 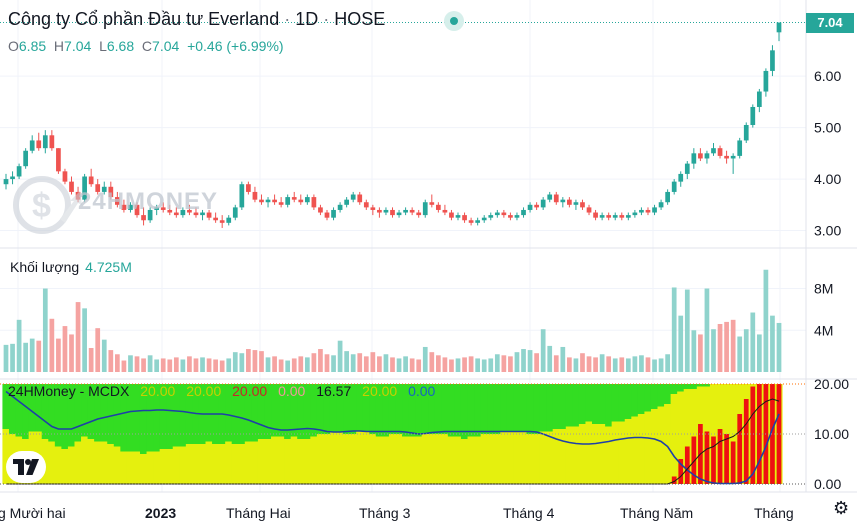 What do you see at coordinates (841, 508) in the screenshot?
I see `gear-icon: ⚙` at bounding box center [841, 508].